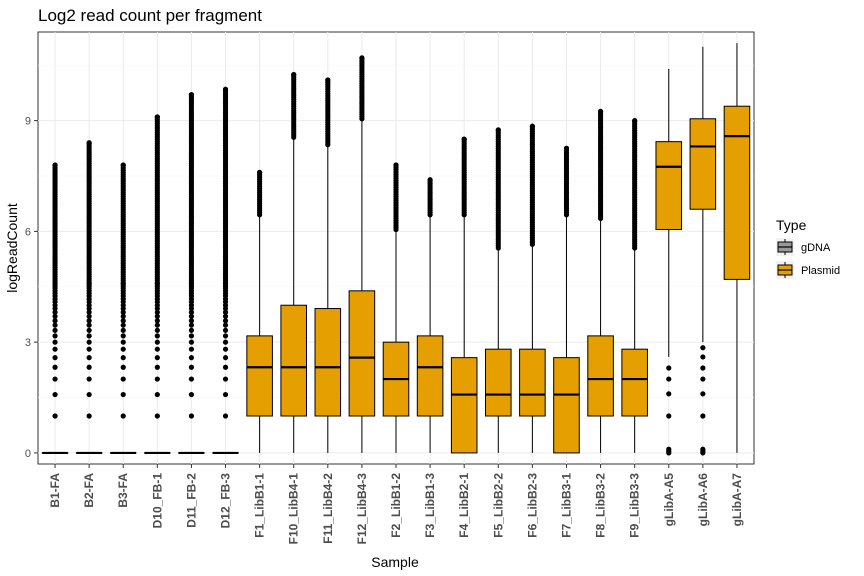 This screenshot has height=576, width=864. I want to click on x-tick-label: D12_FB-3, so click(226, 501).